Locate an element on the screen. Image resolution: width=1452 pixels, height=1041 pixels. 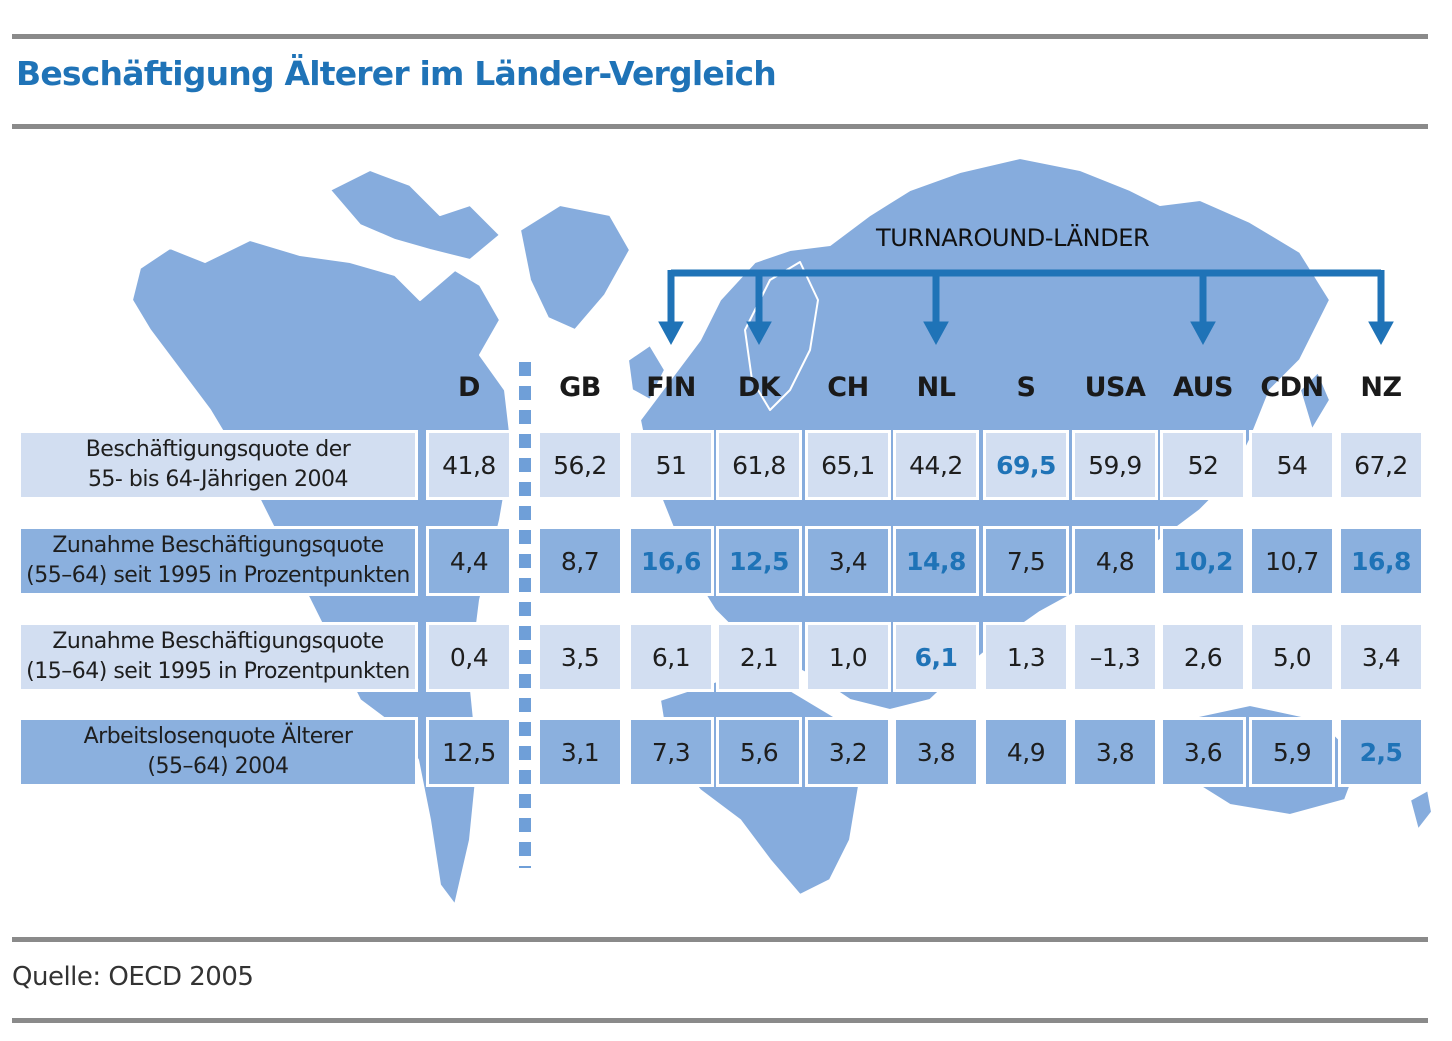
cell-2-gb: 8,7 is located at coordinates (580, 561).